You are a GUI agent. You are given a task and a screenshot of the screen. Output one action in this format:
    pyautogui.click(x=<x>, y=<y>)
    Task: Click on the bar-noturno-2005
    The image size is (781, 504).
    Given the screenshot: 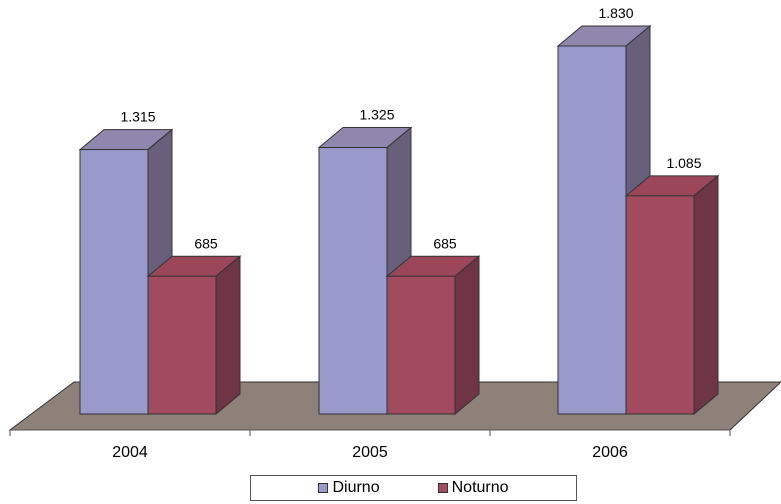 What is the action you would take?
    pyautogui.click(x=433, y=335)
    